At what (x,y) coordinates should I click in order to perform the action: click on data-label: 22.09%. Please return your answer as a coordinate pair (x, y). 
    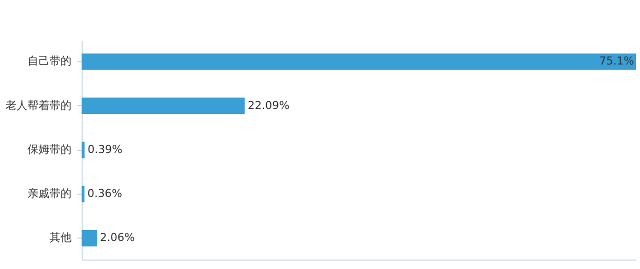
    Looking at the image, I should click on (269, 105).